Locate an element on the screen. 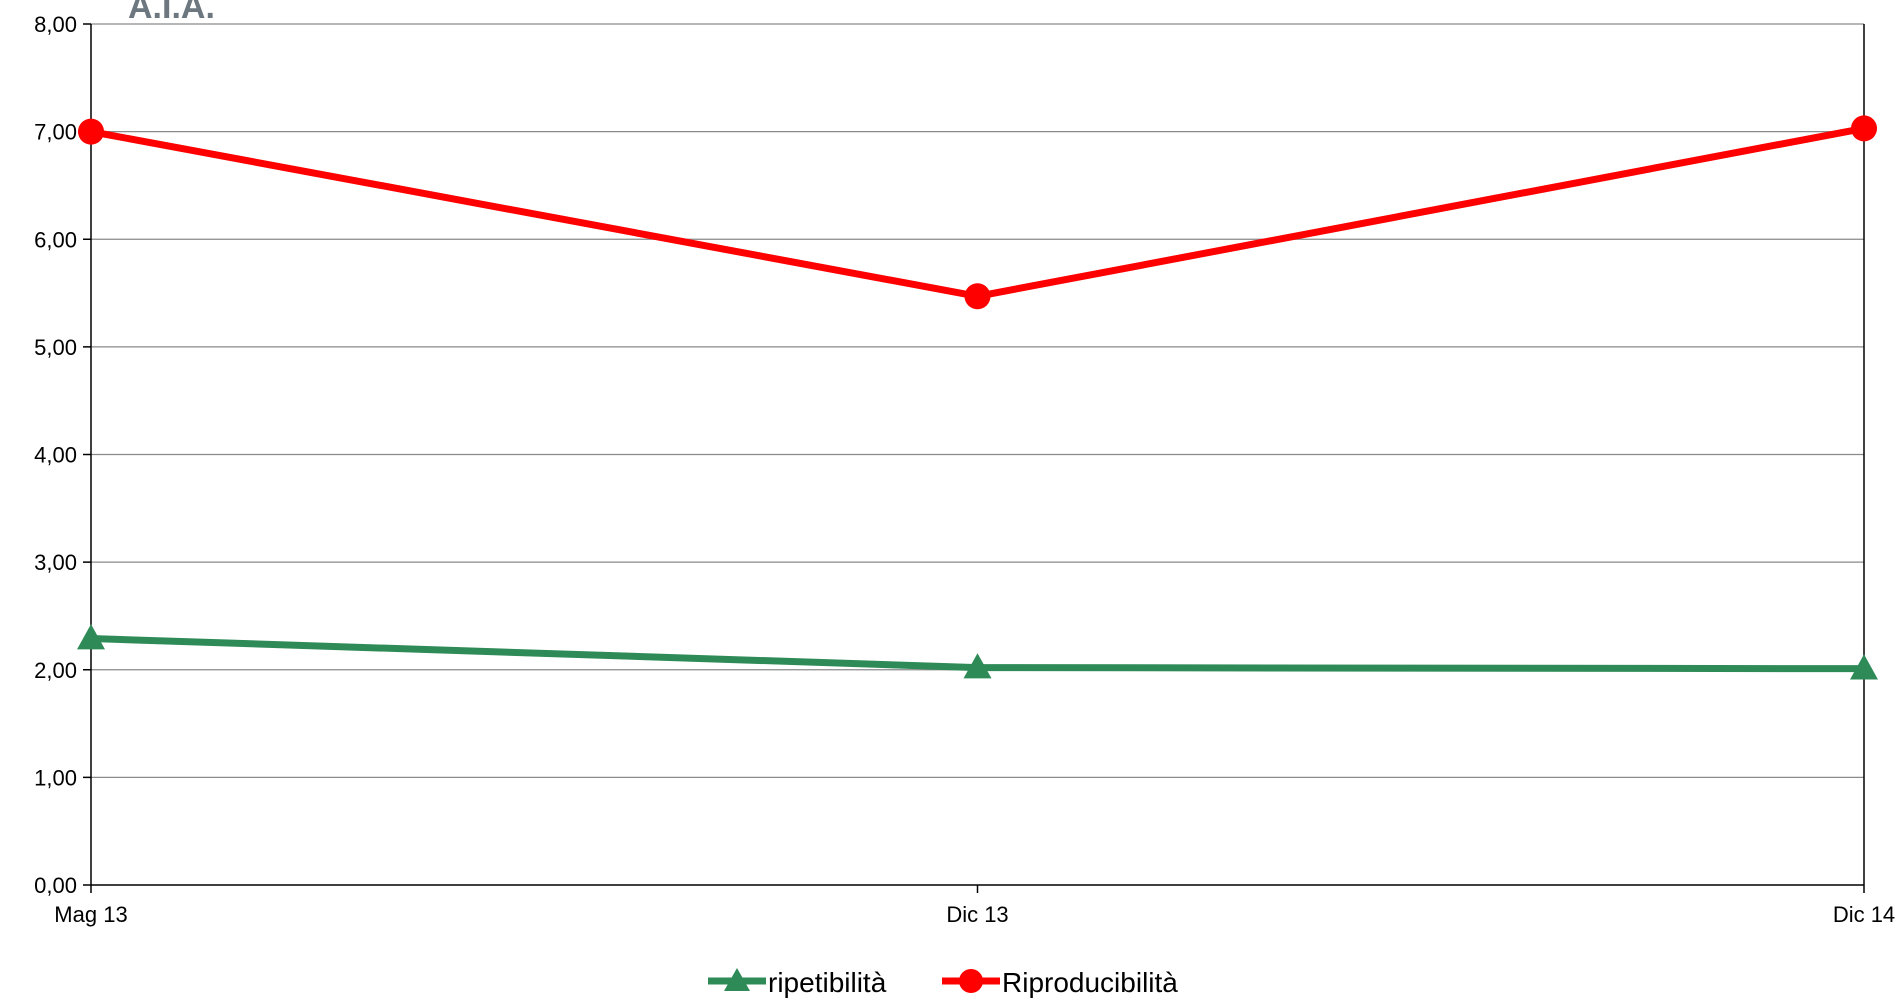 The width and height of the screenshot is (1903, 1000). y-tick-label: 0,00 is located at coordinates (55, 885).